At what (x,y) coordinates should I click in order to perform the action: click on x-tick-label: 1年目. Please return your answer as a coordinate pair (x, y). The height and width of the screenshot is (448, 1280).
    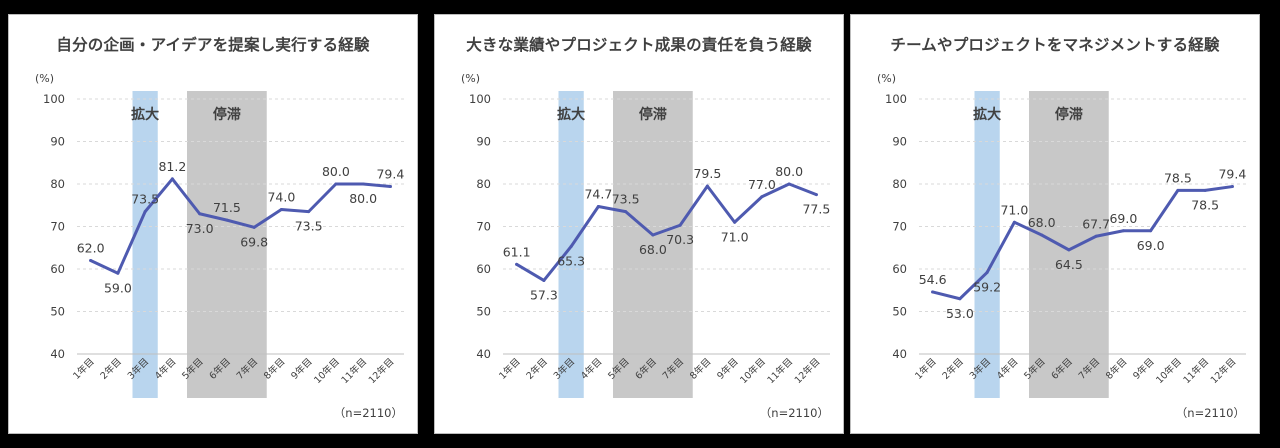
    Looking at the image, I should click on (84, 369).